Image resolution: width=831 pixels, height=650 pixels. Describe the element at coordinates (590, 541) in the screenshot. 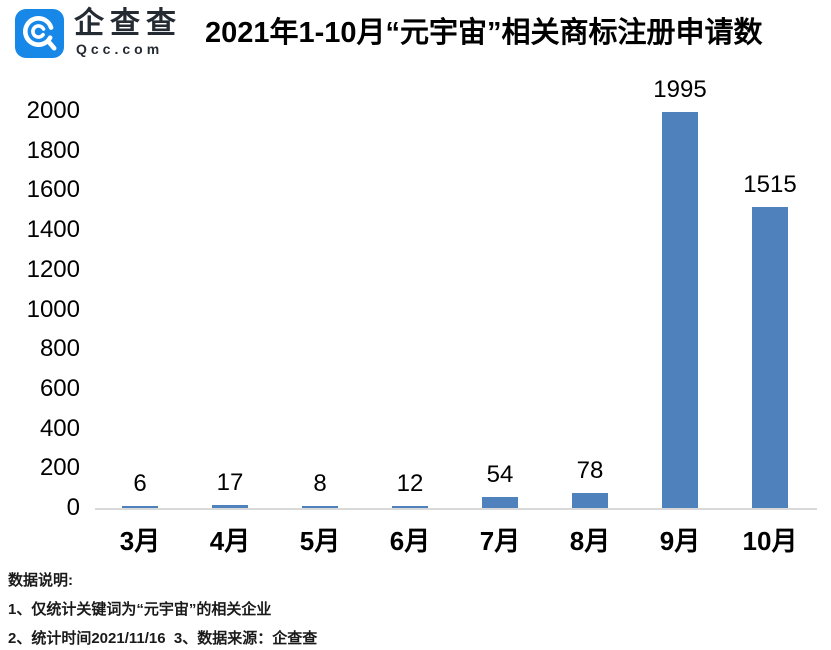

I see `x-tick-label: 8月` at that location.